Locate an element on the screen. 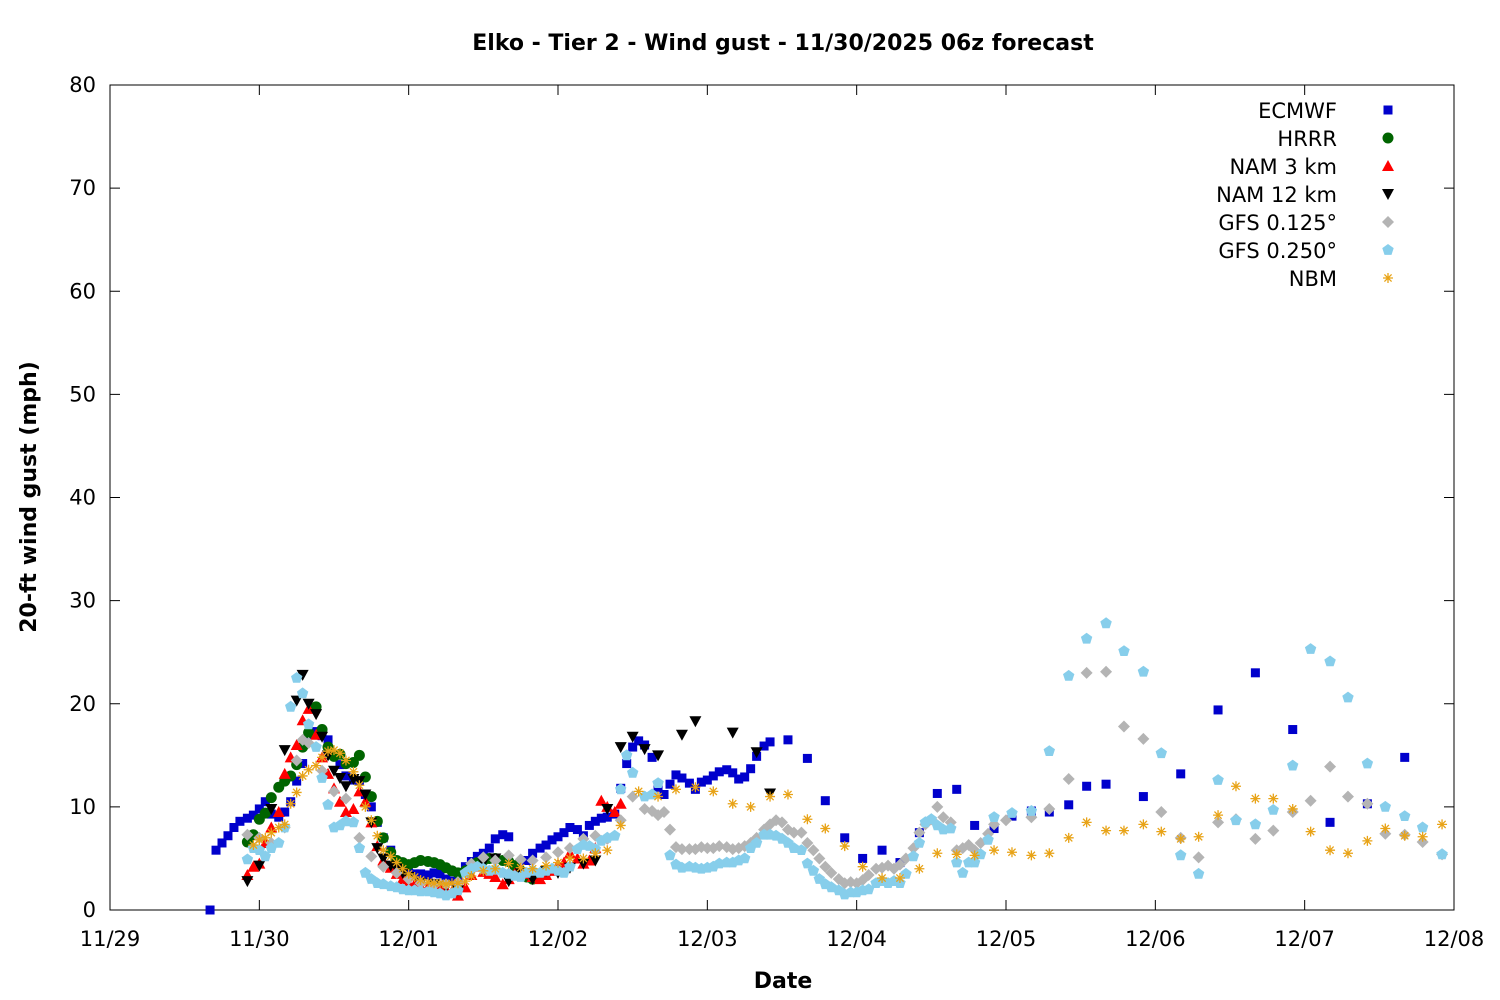 This screenshot has height=1000, width=1500. x-tick-label: 12/04 is located at coordinates (856, 939).